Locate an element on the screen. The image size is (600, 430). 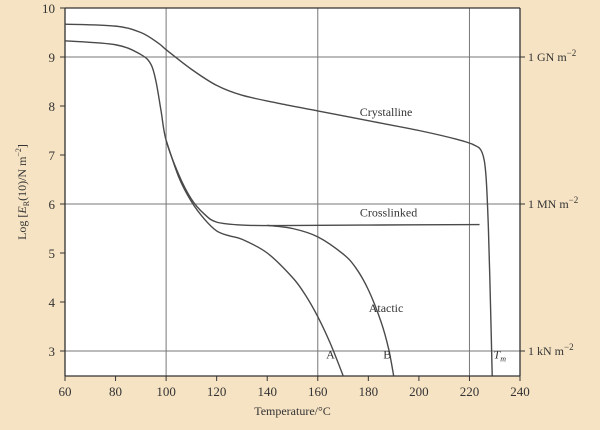
y-tick-label: 8 is located at coordinates (52, 106).